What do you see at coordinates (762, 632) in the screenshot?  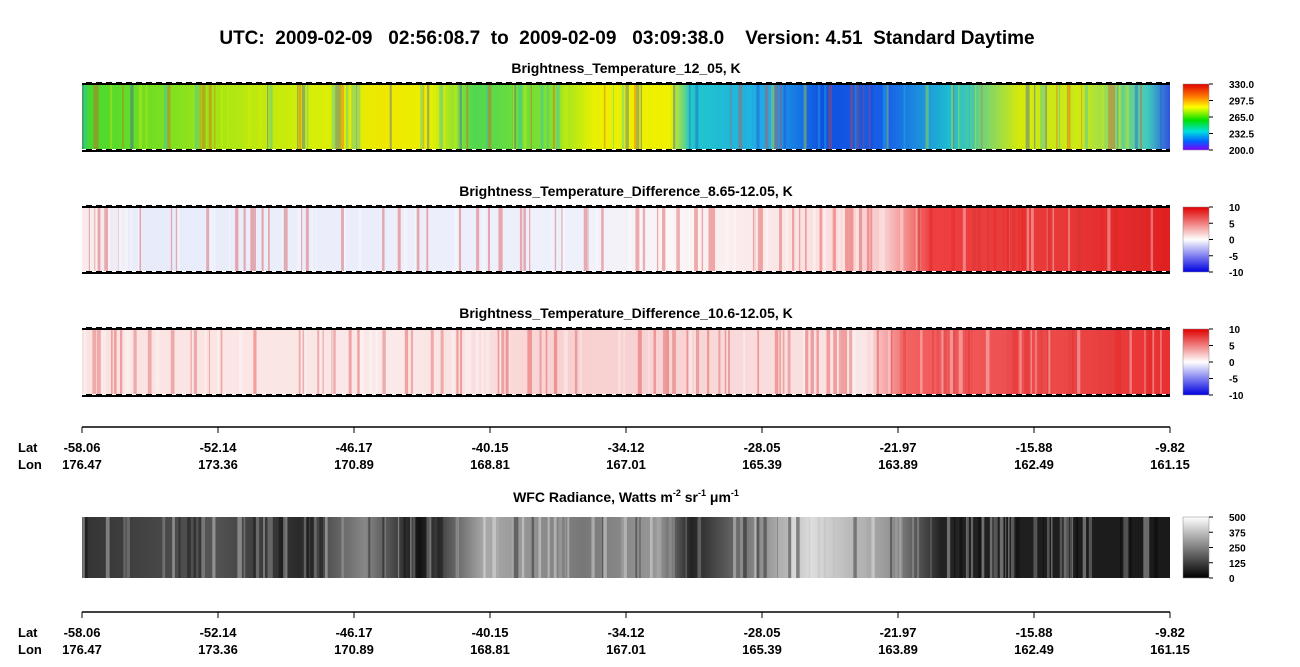 I see `lat-tick-label: -28.05` at bounding box center [762, 632].